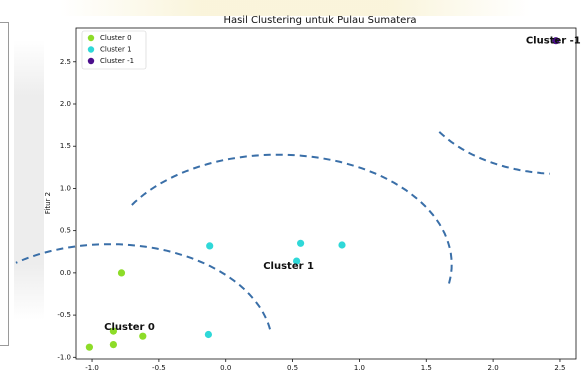 The width and height of the screenshot is (586, 371). I want to click on y-tick-label-0: -1.0, so click(64, 357).